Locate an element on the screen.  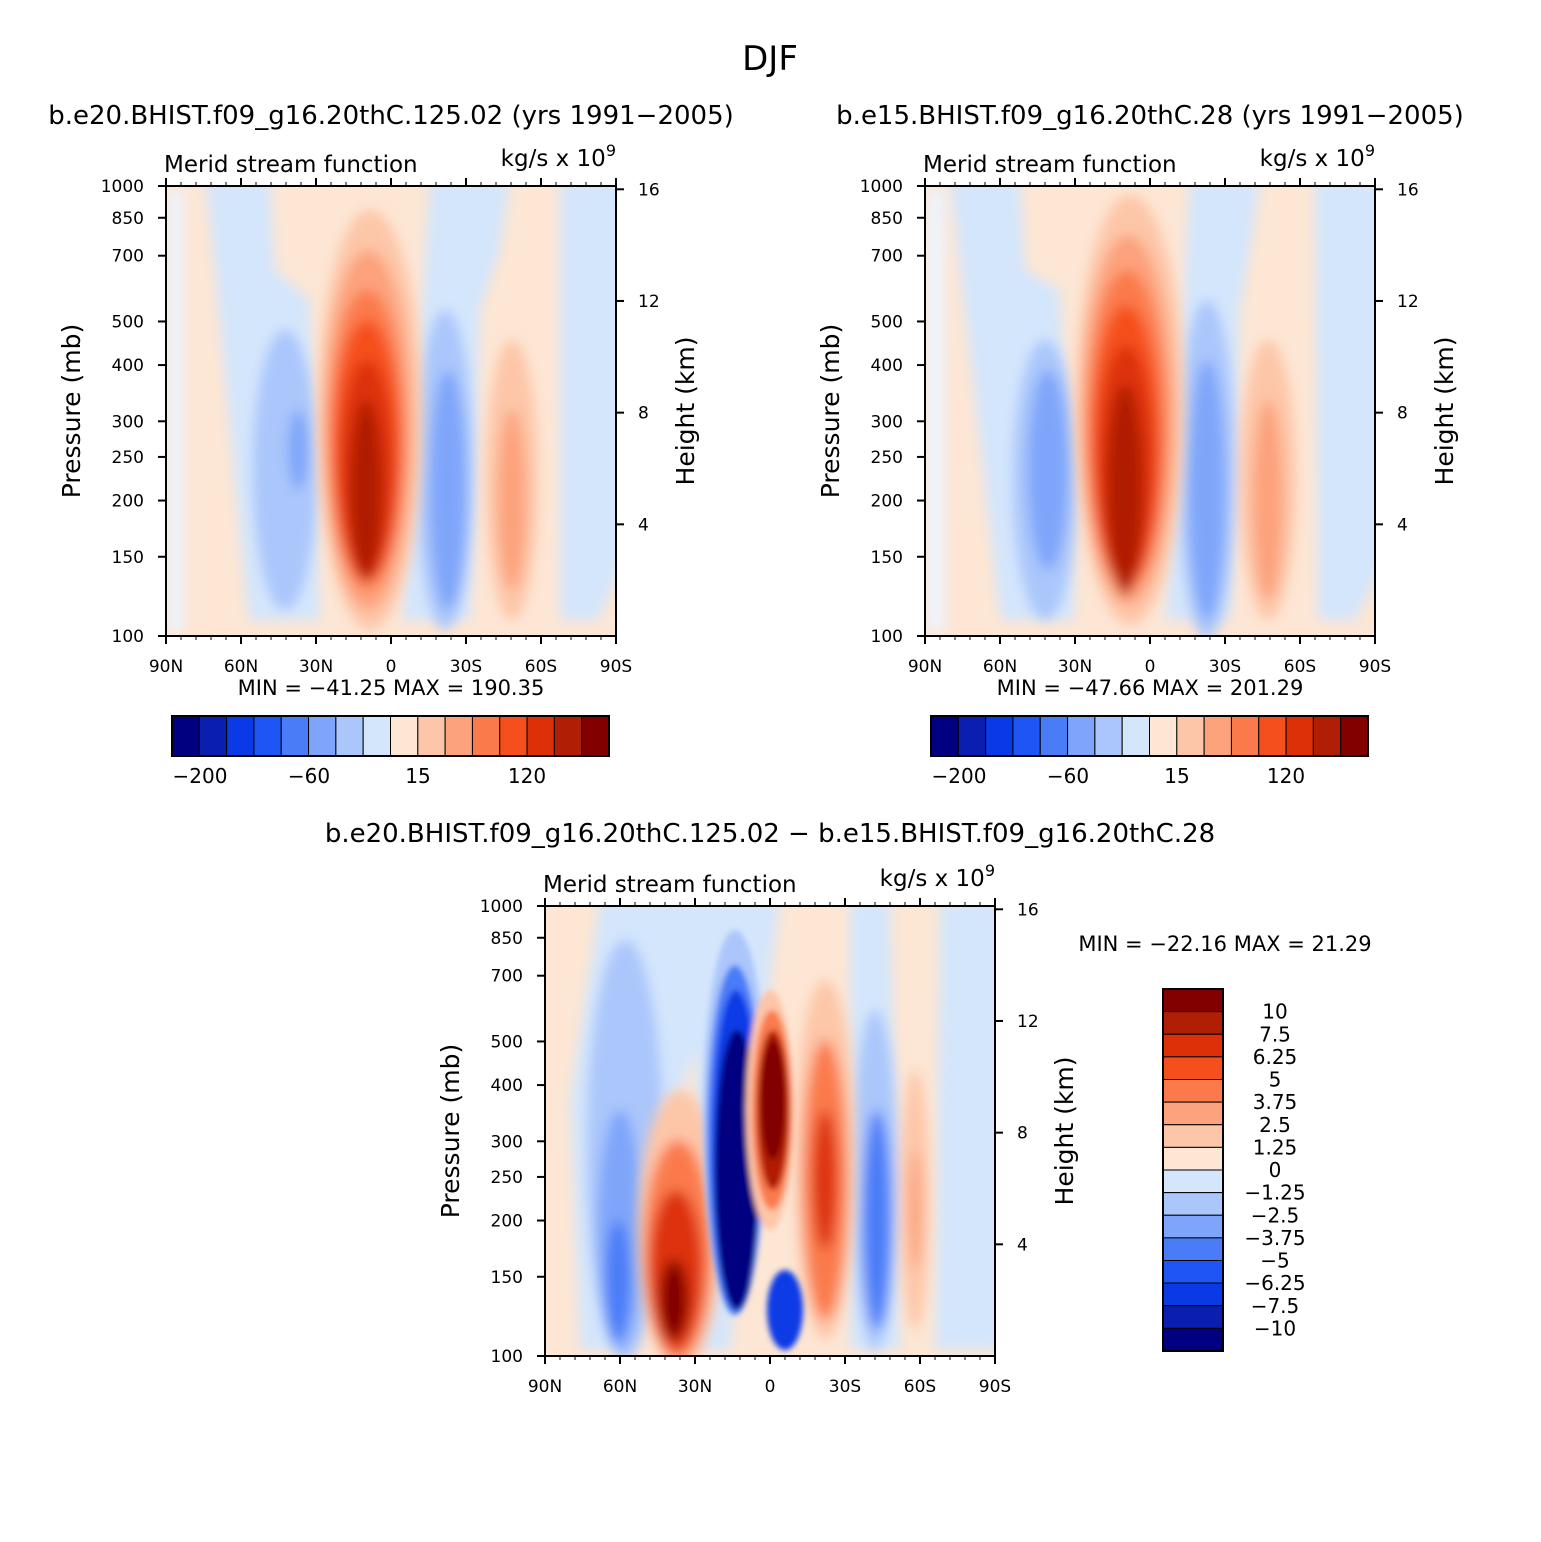
panel-1-units: kg/s x 109 is located at coordinates (558, 156).